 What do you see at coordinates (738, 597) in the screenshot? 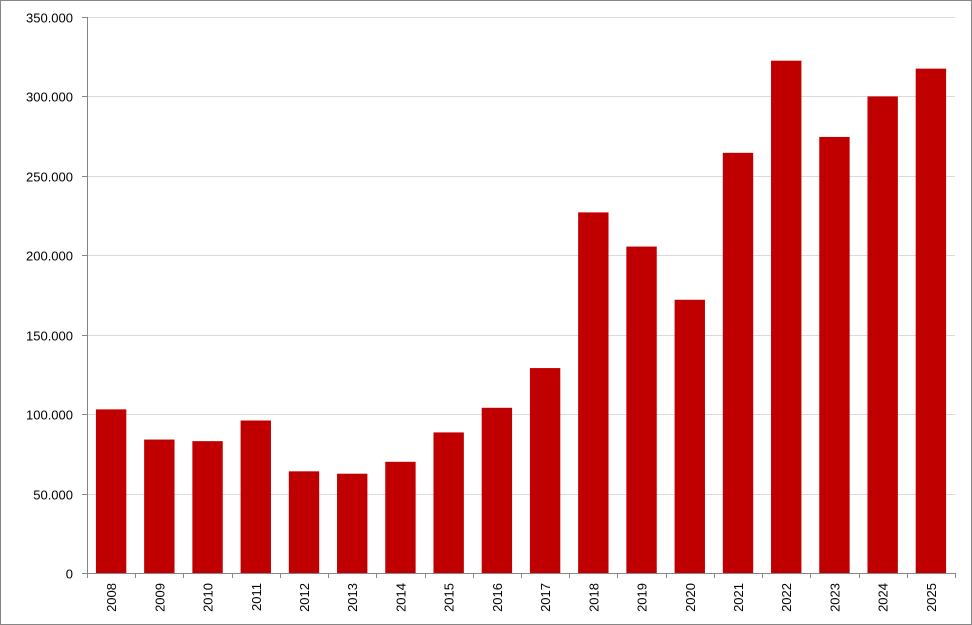
I see `x-tick-label: 2021` at bounding box center [738, 597].